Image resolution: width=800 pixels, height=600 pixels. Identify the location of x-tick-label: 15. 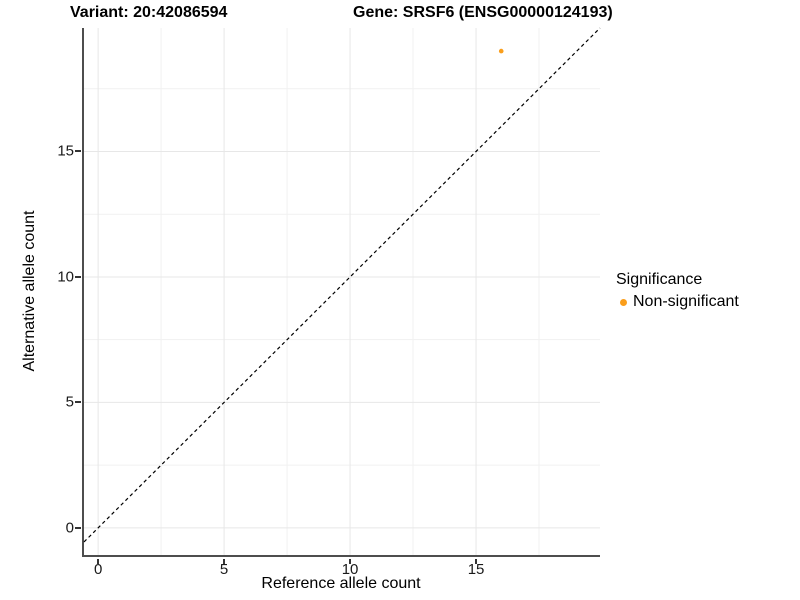
(476, 569).